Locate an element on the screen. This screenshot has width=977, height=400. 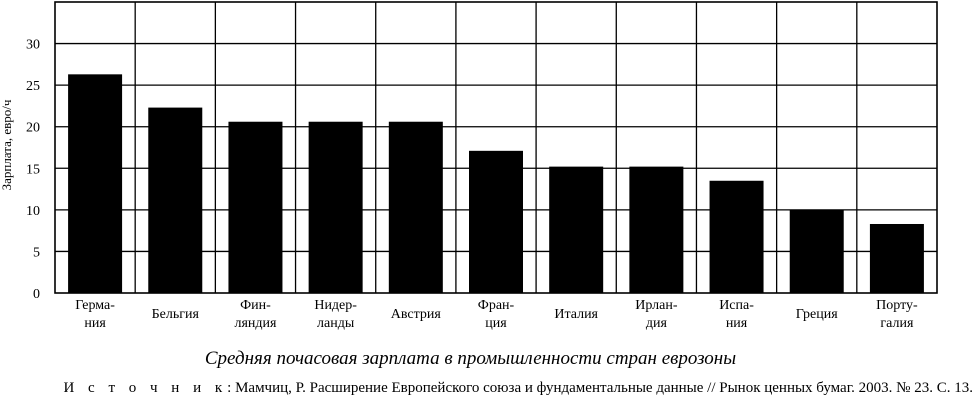
x-tick-label: Фран-ция is located at coordinates (496, 314).